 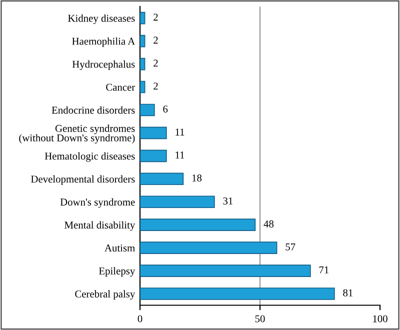 What do you see at coordinates (291, 247) in the screenshot?
I see `data-label: 57` at bounding box center [291, 247].